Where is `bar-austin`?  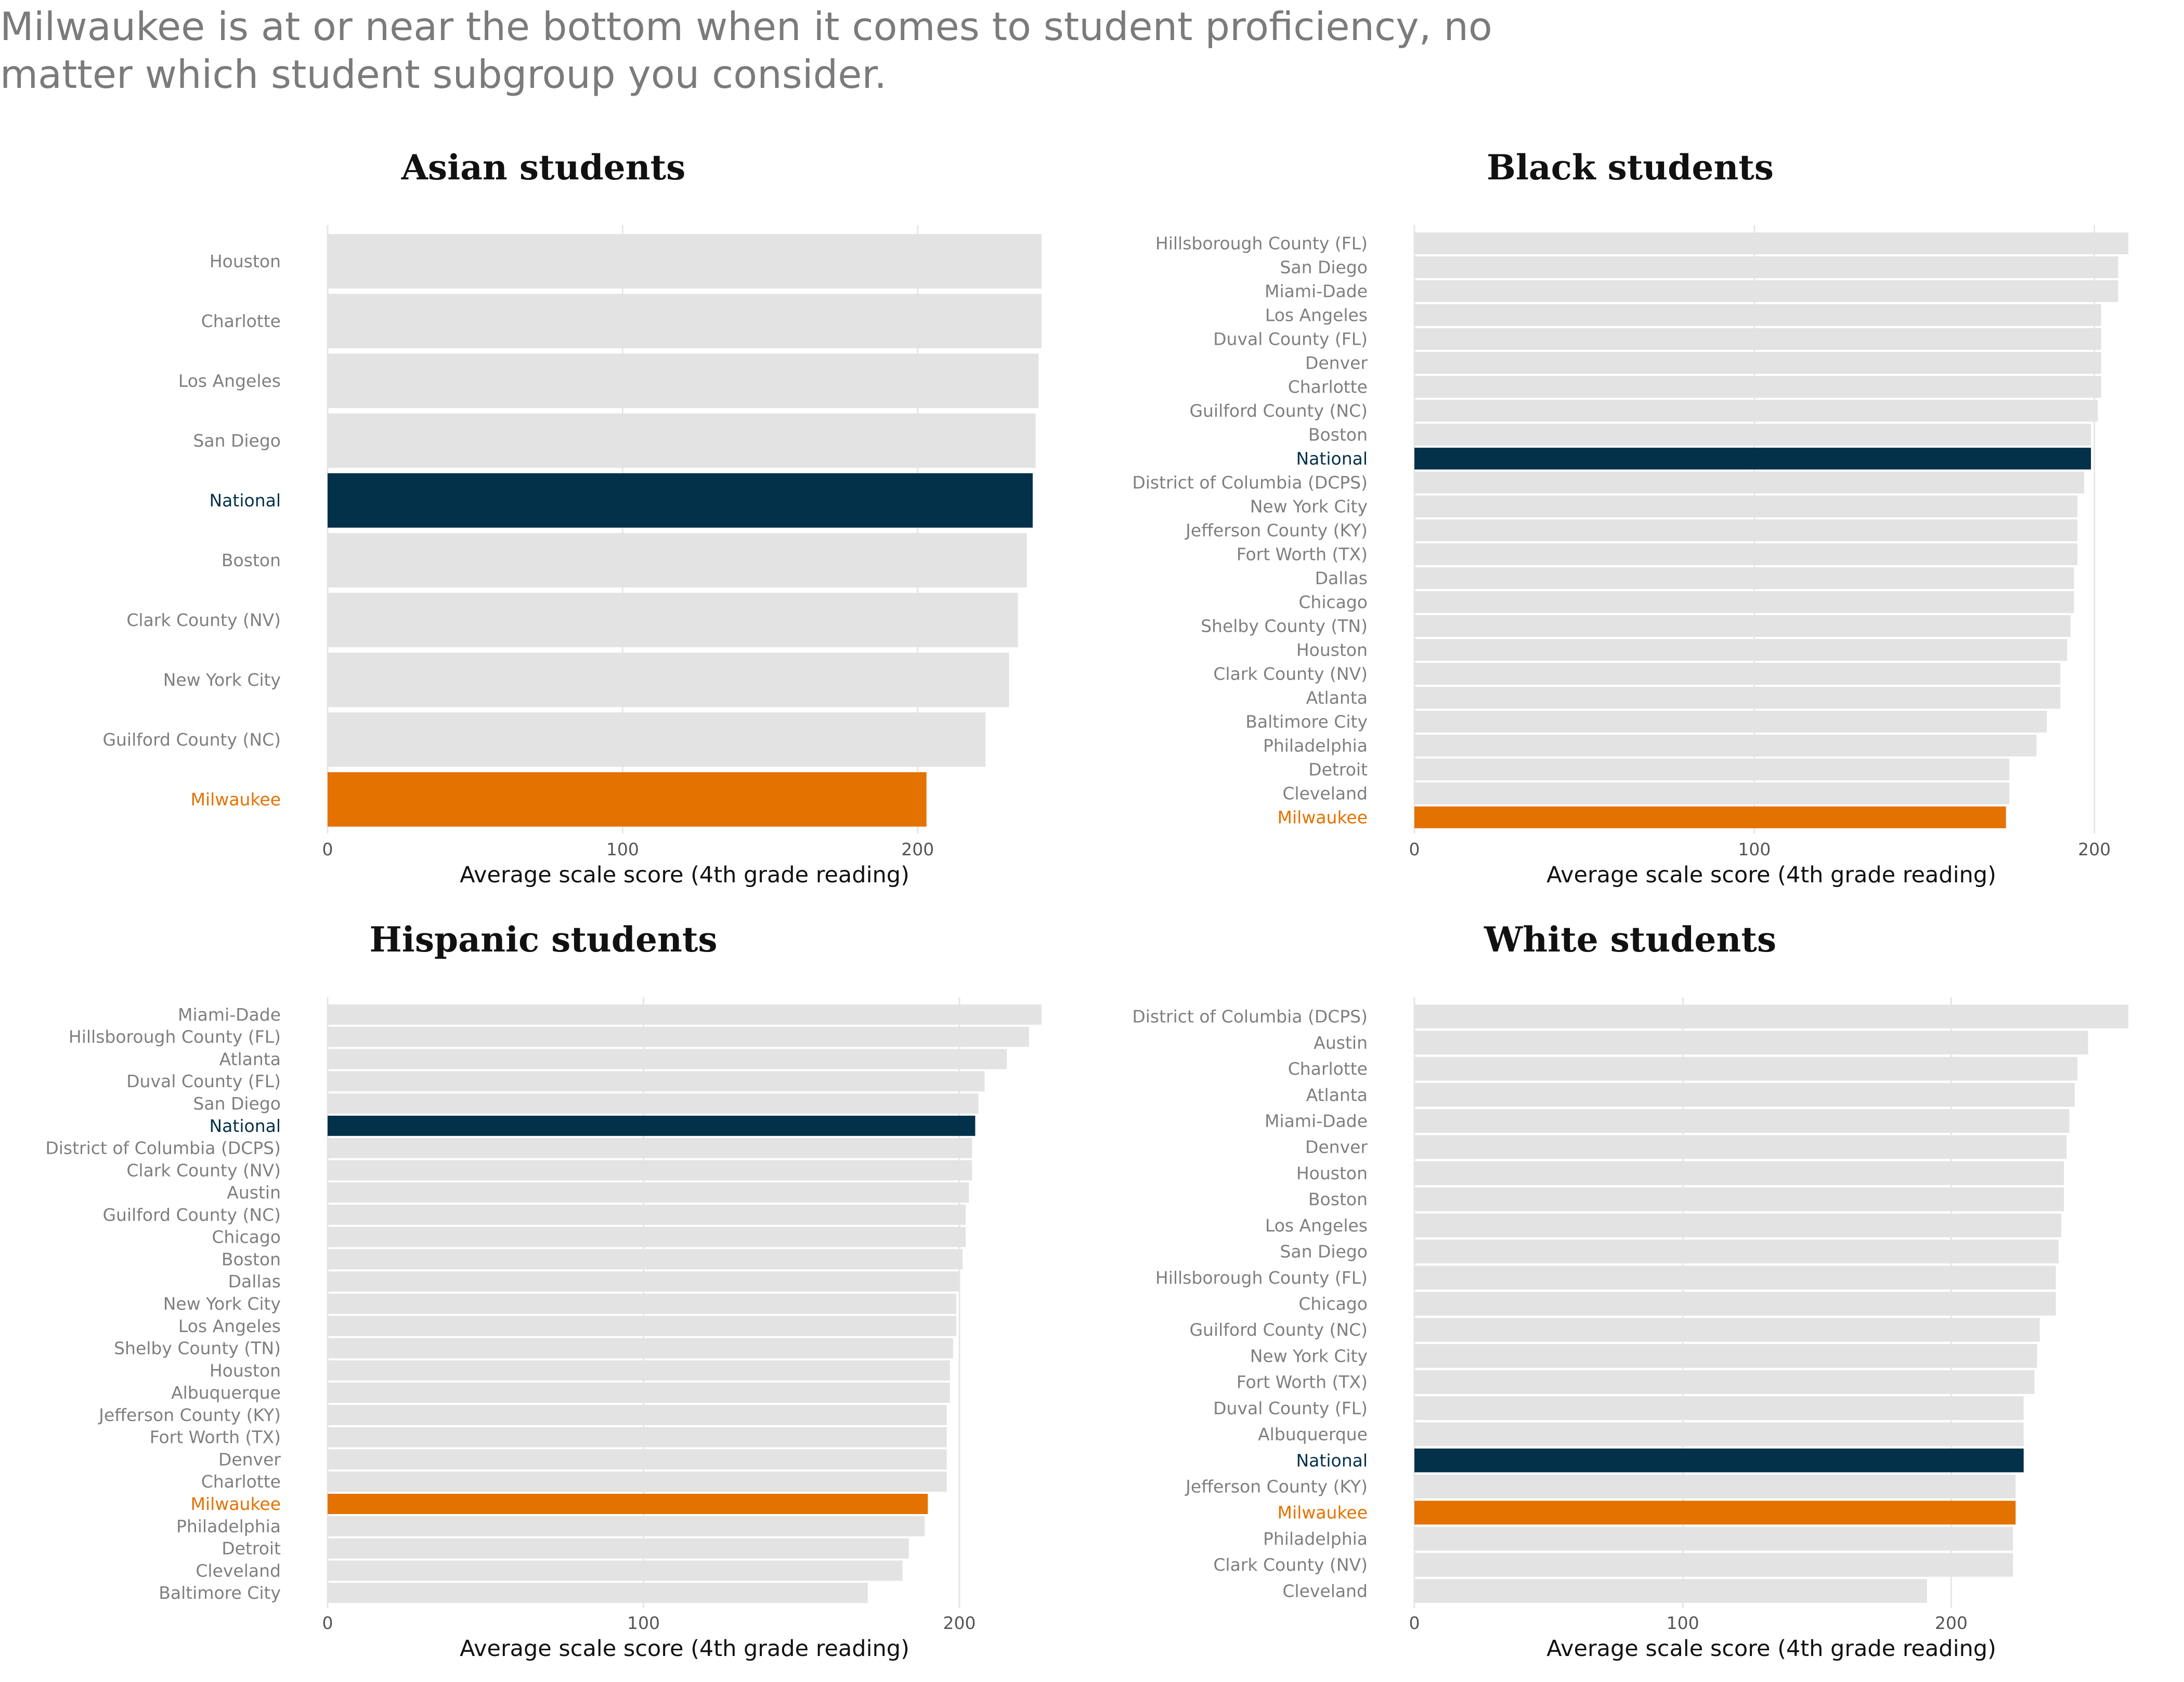
bar-austin is located at coordinates (1751, 1043).